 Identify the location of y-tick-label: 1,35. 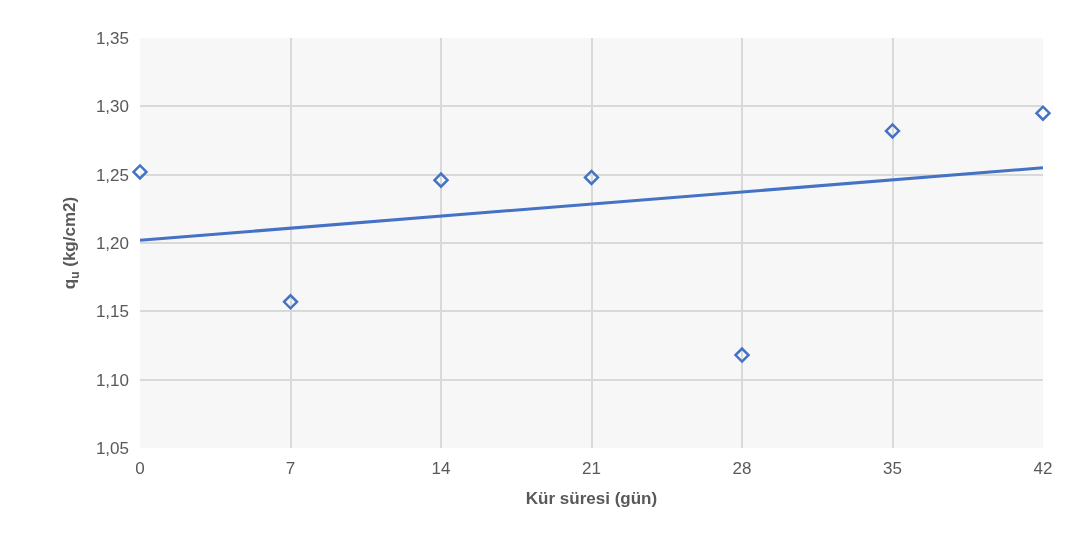
(112, 38).